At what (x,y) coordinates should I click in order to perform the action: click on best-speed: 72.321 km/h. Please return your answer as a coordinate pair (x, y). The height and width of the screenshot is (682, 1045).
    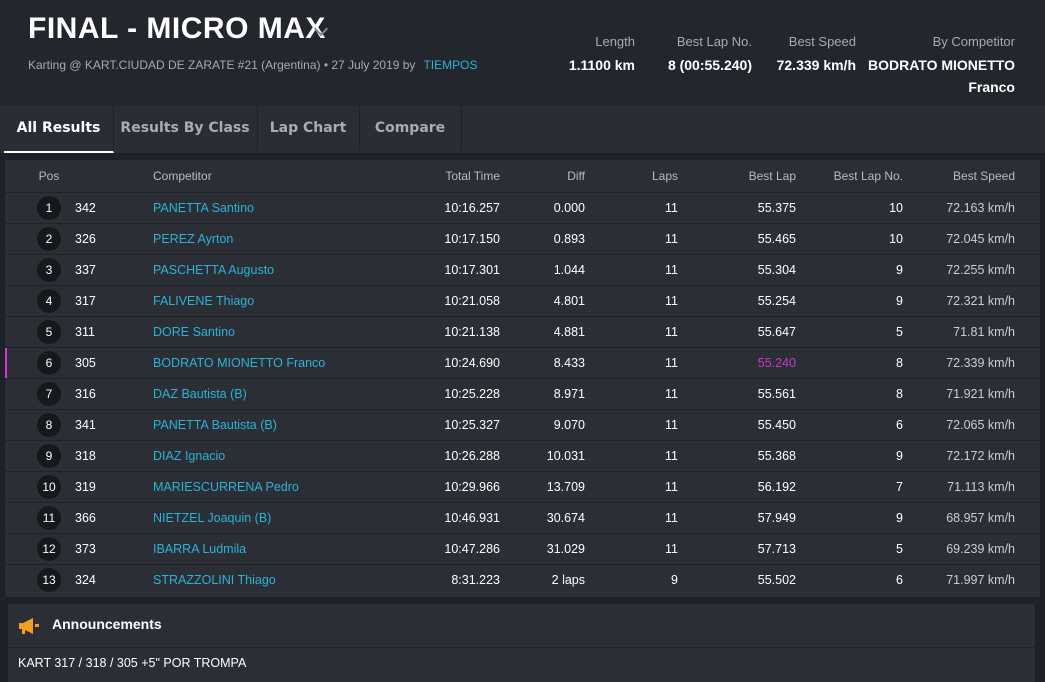
    Looking at the image, I should click on (980, 301).